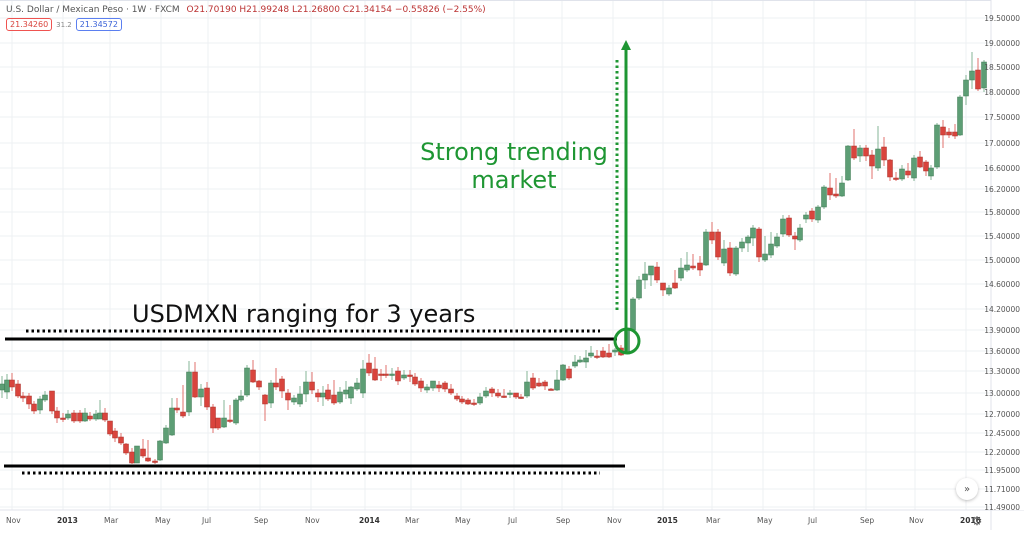 This screenshot has height=534, width=1024. Describe the element at coordinates (206, 520) in the screenshot. I see `time-tick-label: Jul` at that location.